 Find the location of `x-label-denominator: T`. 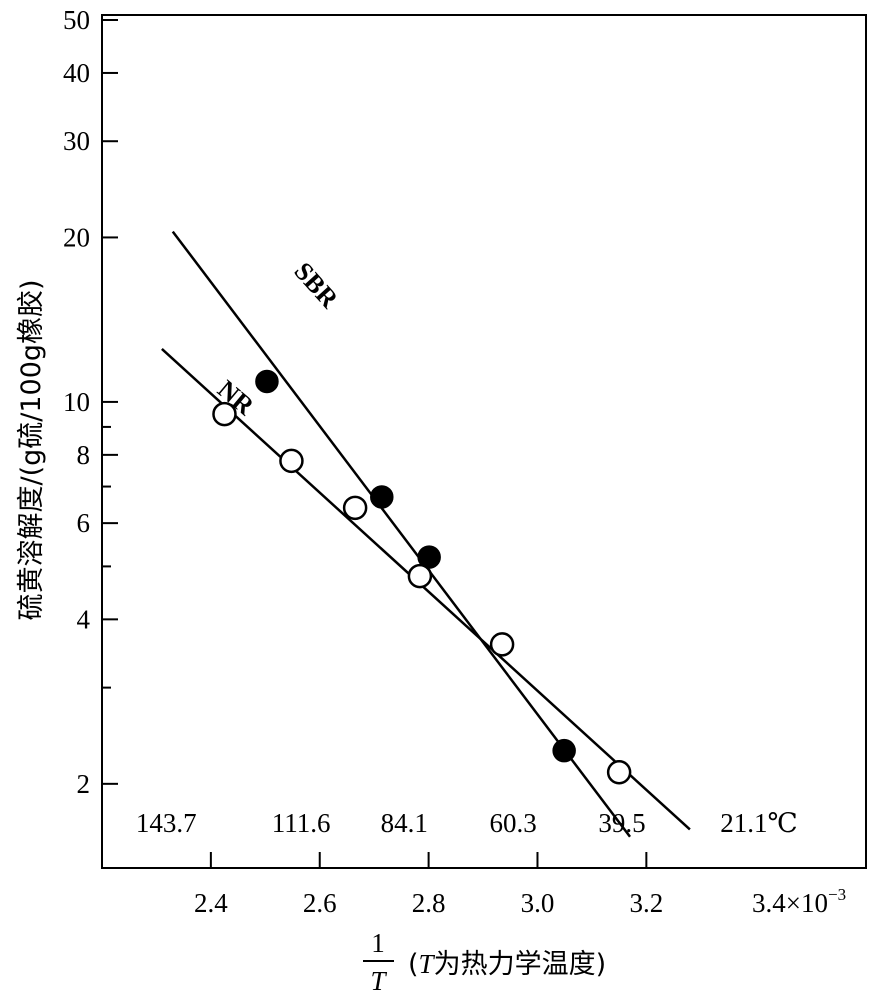

x-label-denominator: T is located at coordinates (378, 981).